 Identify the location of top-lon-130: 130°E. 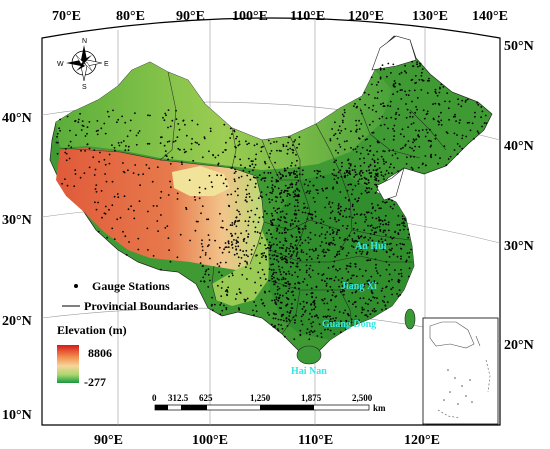
(430, 16).